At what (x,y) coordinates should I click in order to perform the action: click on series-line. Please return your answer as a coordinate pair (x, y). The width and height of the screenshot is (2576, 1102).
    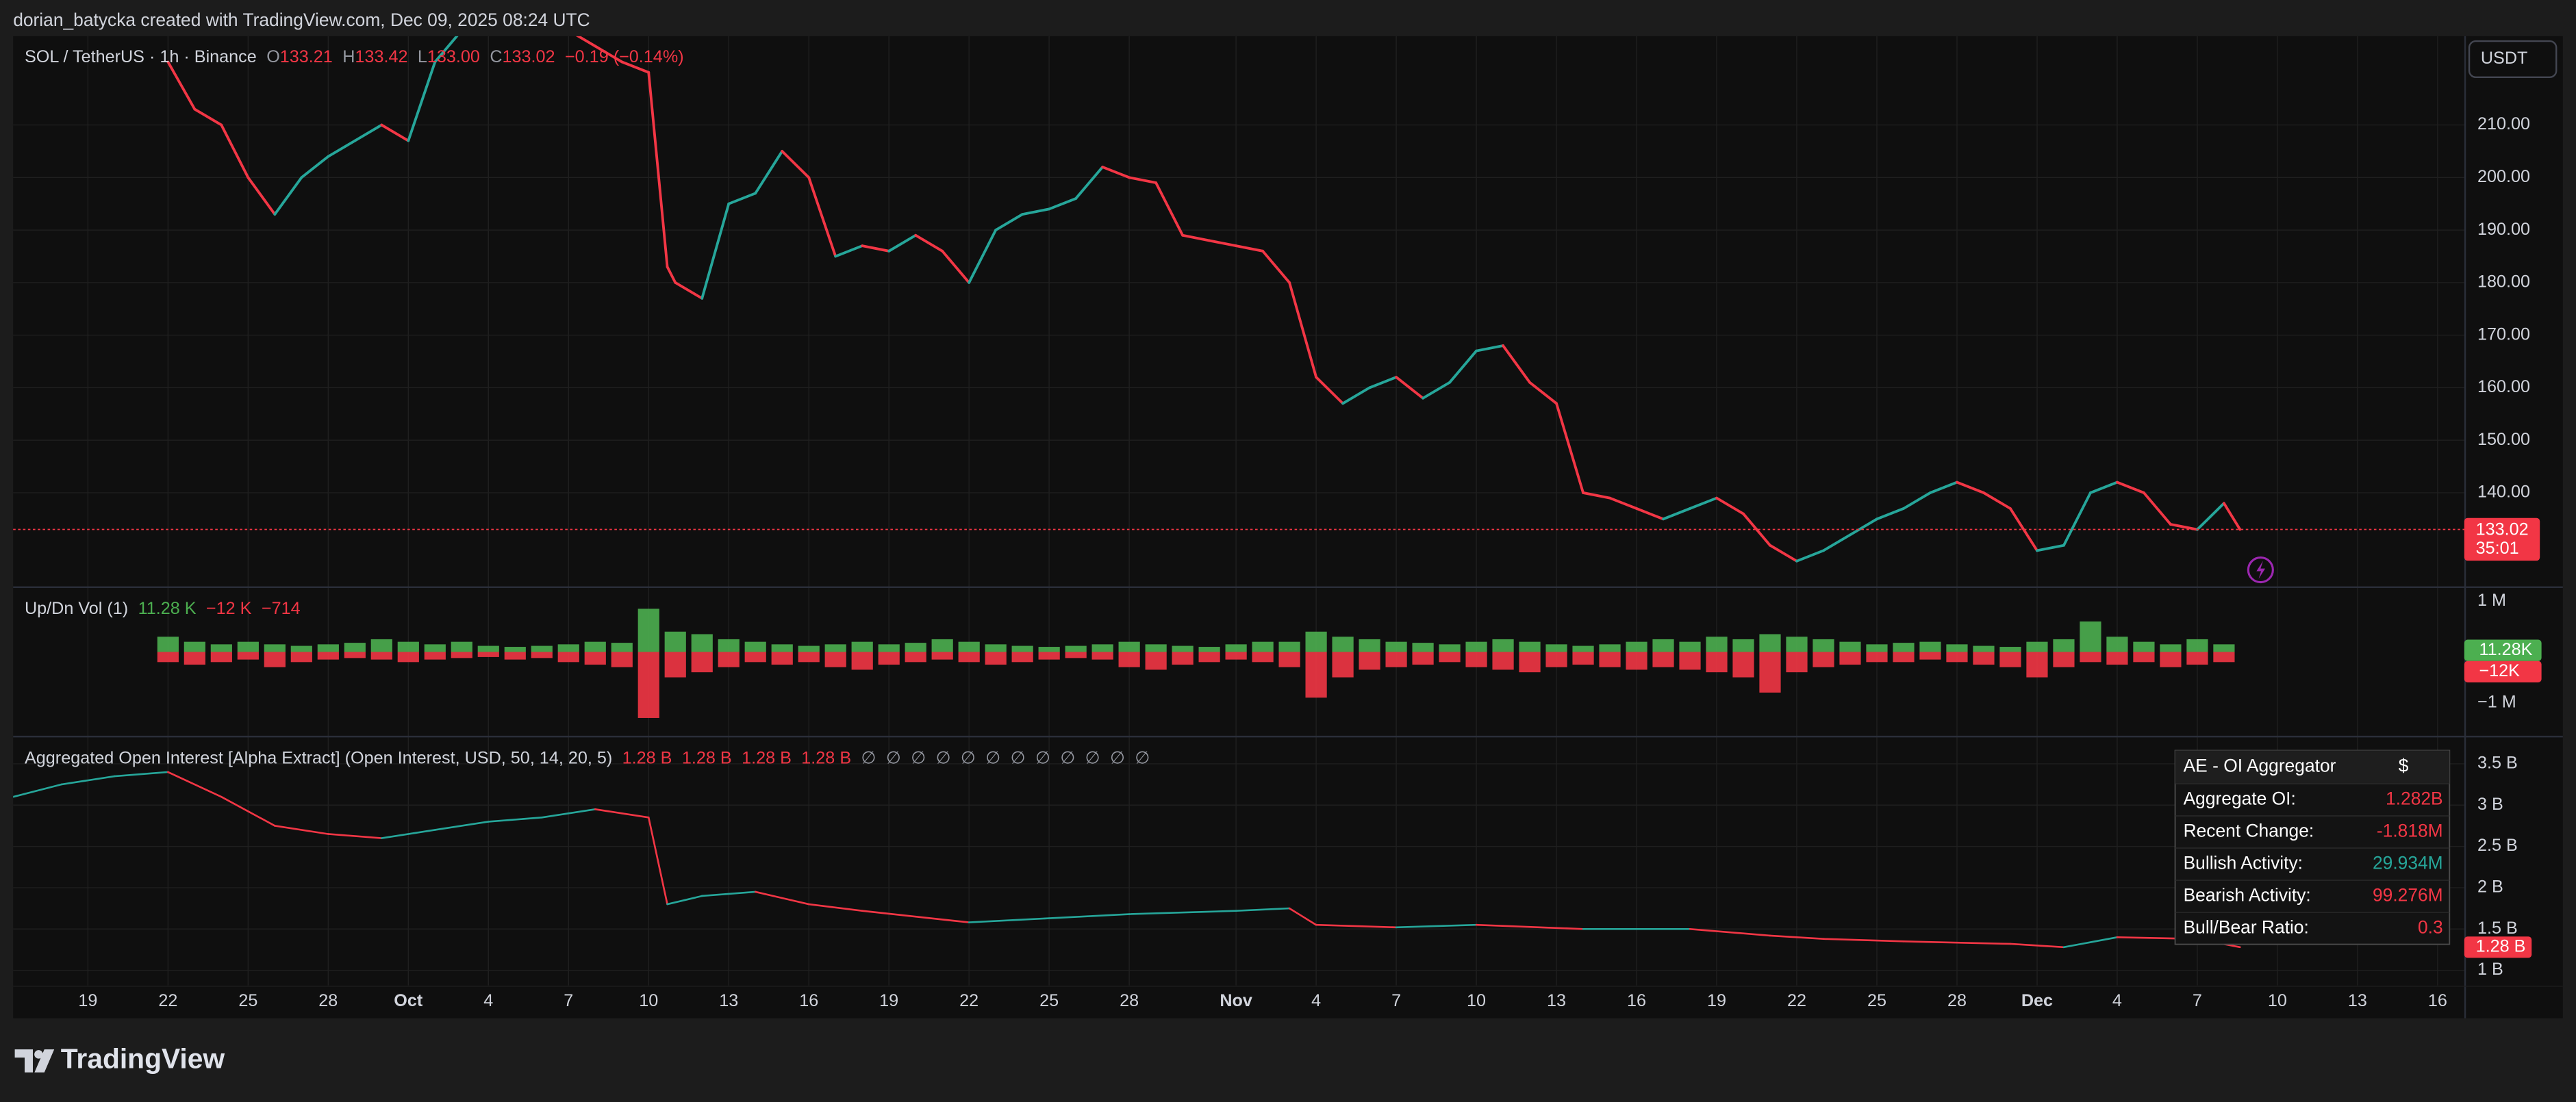
    Looking at the image, I should click on (1127, 860).